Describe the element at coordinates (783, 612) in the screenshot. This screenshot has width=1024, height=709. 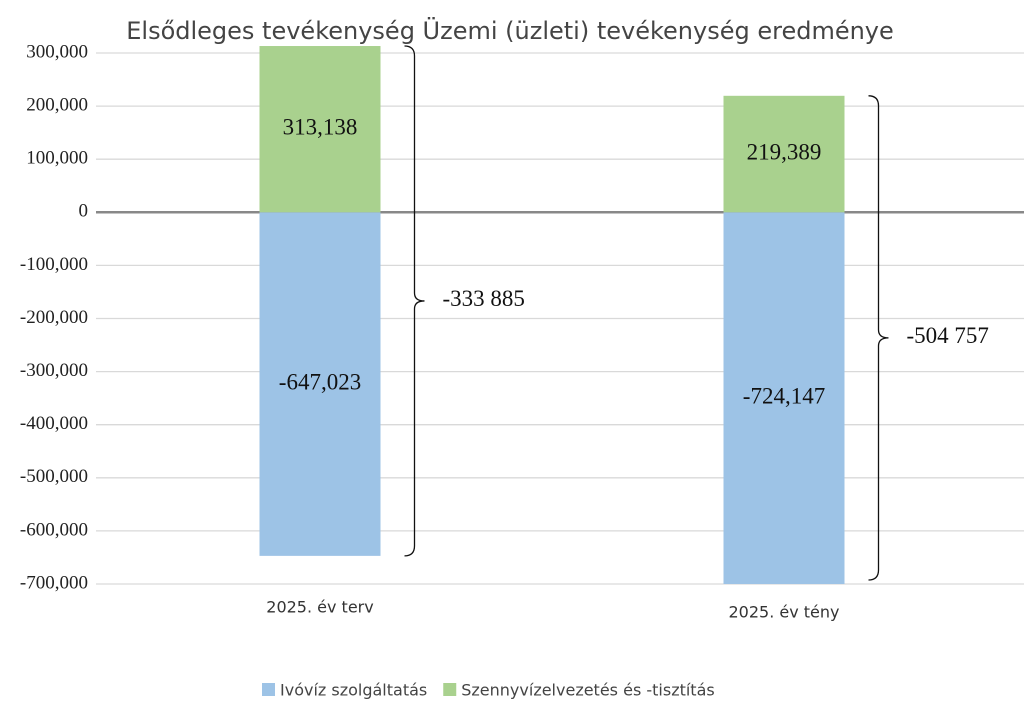
I see `x-tick-label: 2025. év tény` at that location.